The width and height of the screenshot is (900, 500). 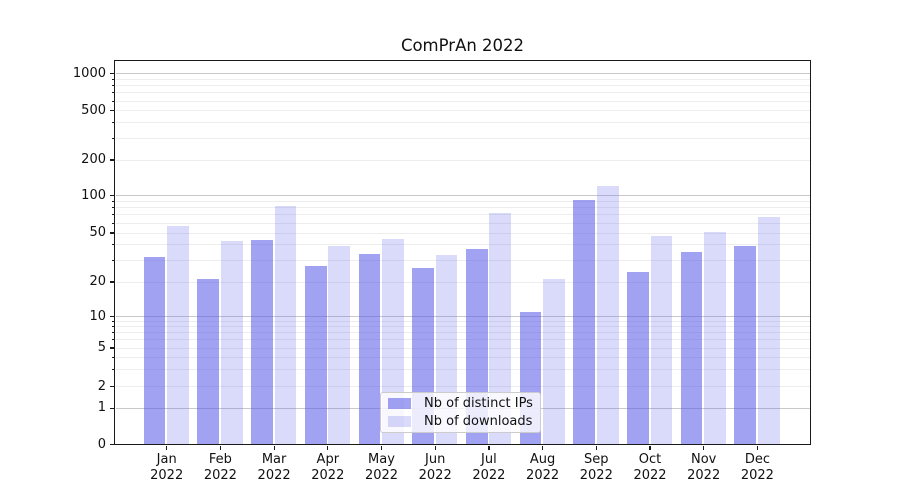 What do you see at coordinates (435, 459) in the screenshot?
I see `x-tick-label-month: Jun` at bounding box center [435, 459].